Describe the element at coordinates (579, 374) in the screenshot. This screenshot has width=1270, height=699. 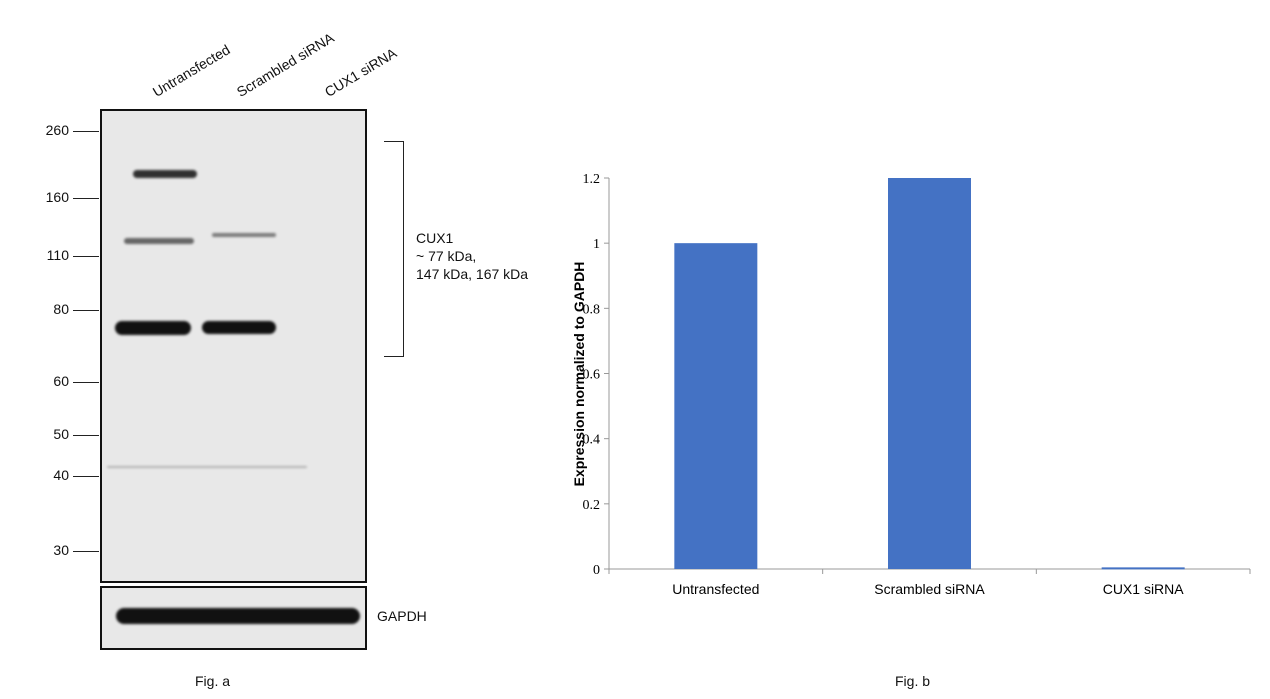
I see `y-axis-label: Expression normalized to GAPDH` at that location.